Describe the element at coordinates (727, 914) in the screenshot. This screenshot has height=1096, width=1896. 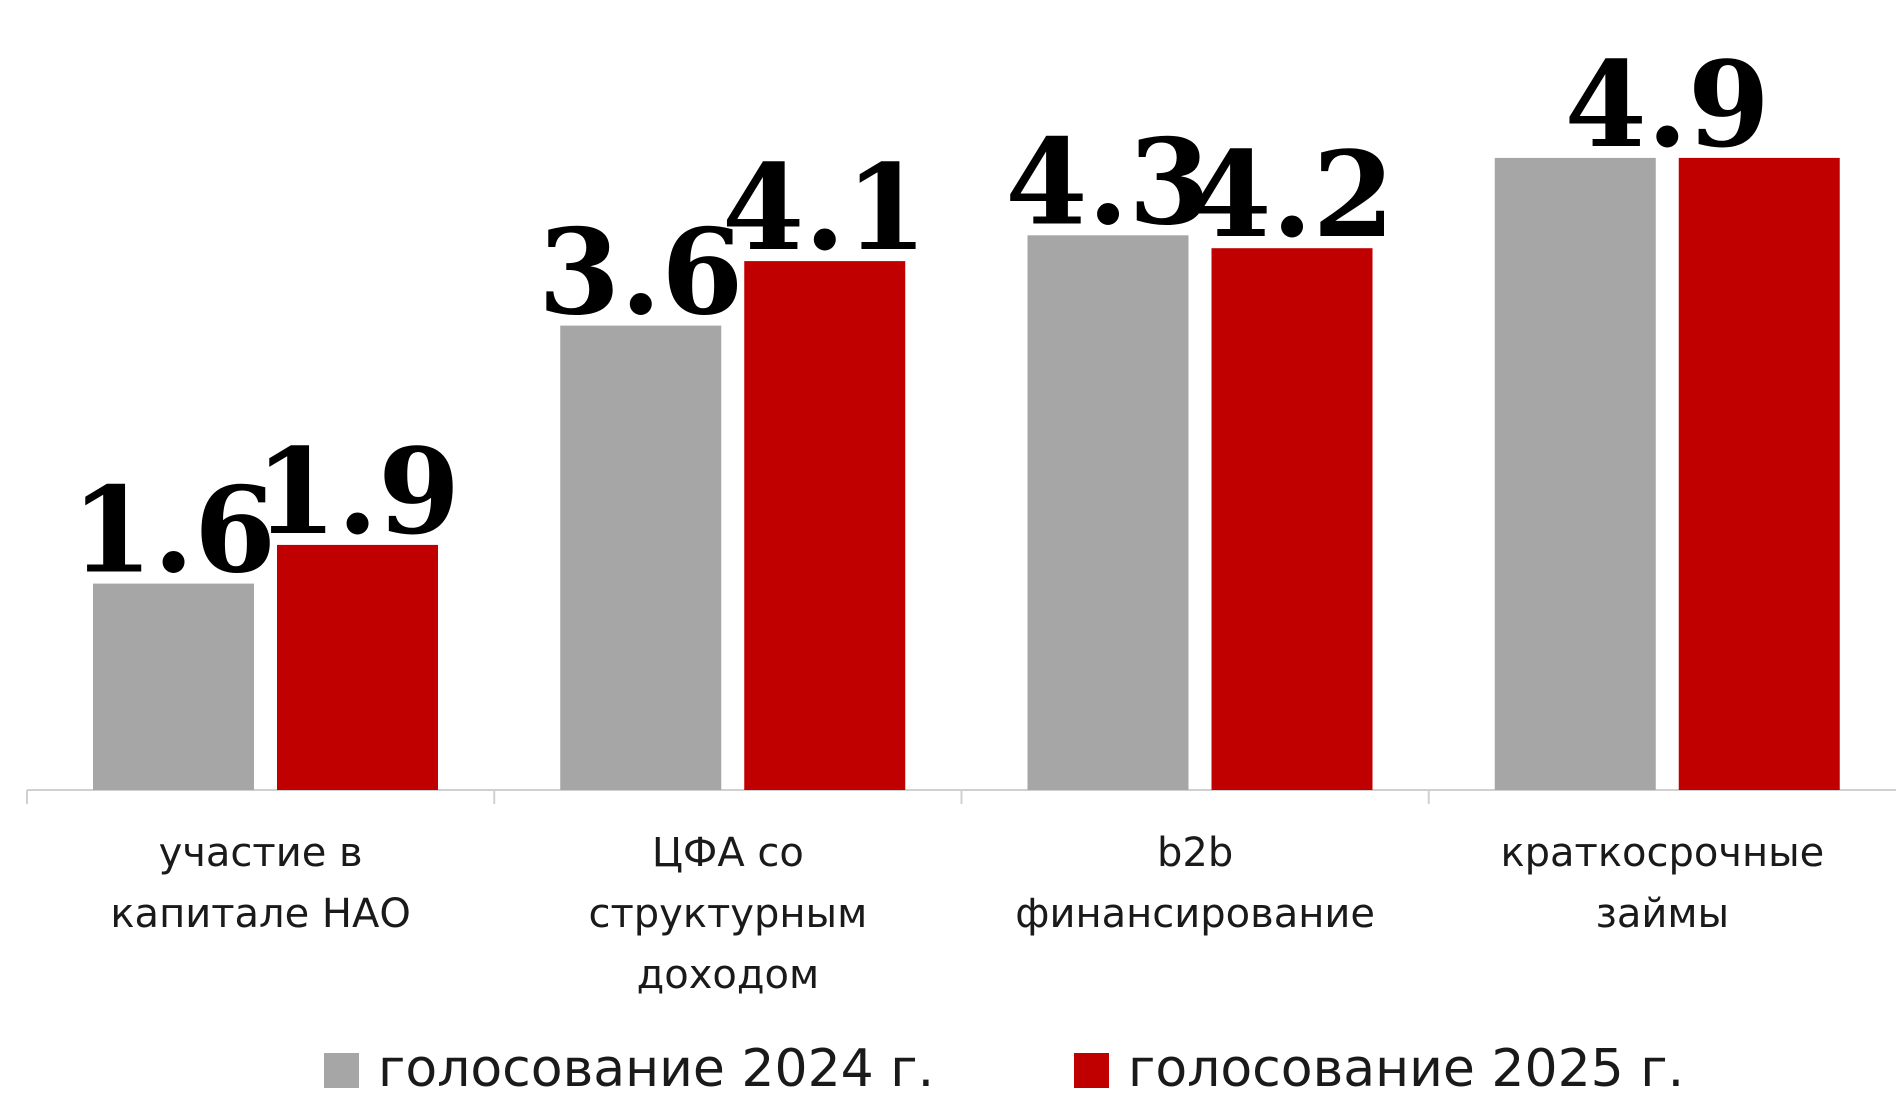
I see `x-tick-label: ЦФА со структурным доходом` at that location.